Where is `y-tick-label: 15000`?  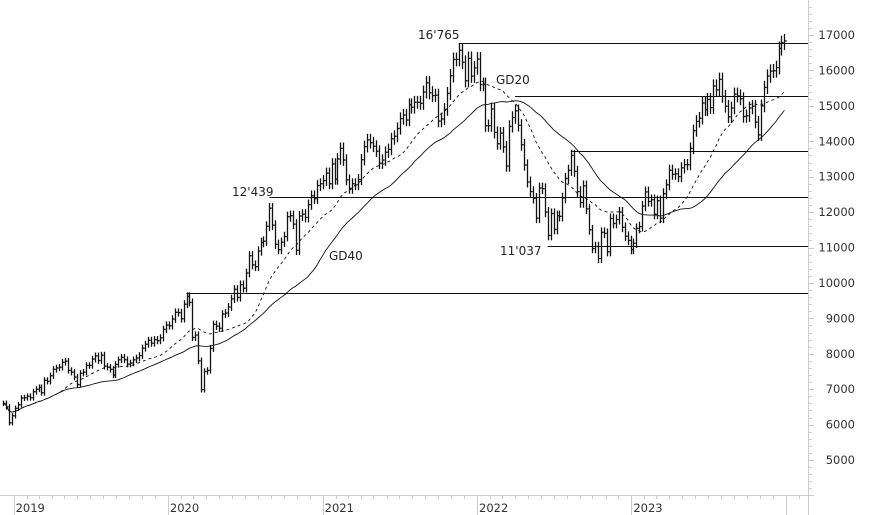
y-tick-label: 15000 is located at coordinates (836, 106).